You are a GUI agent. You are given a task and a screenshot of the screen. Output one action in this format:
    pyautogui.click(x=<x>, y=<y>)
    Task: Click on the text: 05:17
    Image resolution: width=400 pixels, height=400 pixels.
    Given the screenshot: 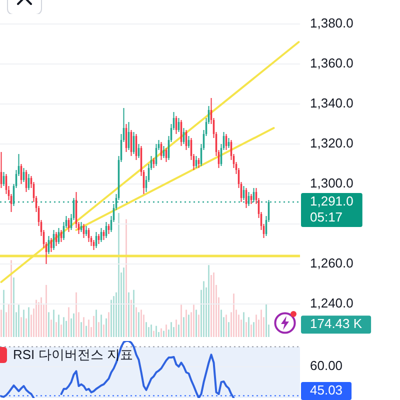 What is the action you would take?
    pyautogui.click(x=326, y=217)
    